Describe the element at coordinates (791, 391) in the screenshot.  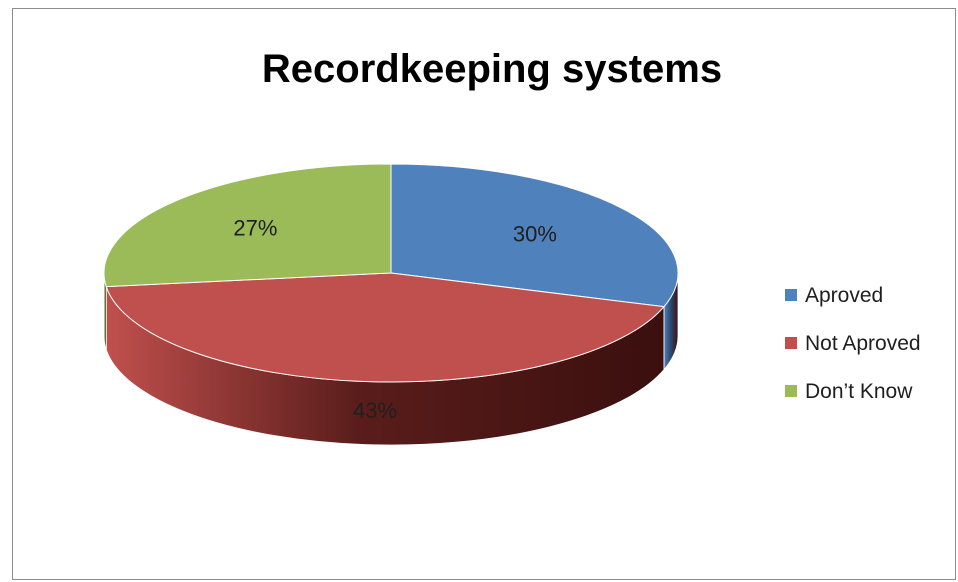
I see `legend-swatch-dont-know` at that location.